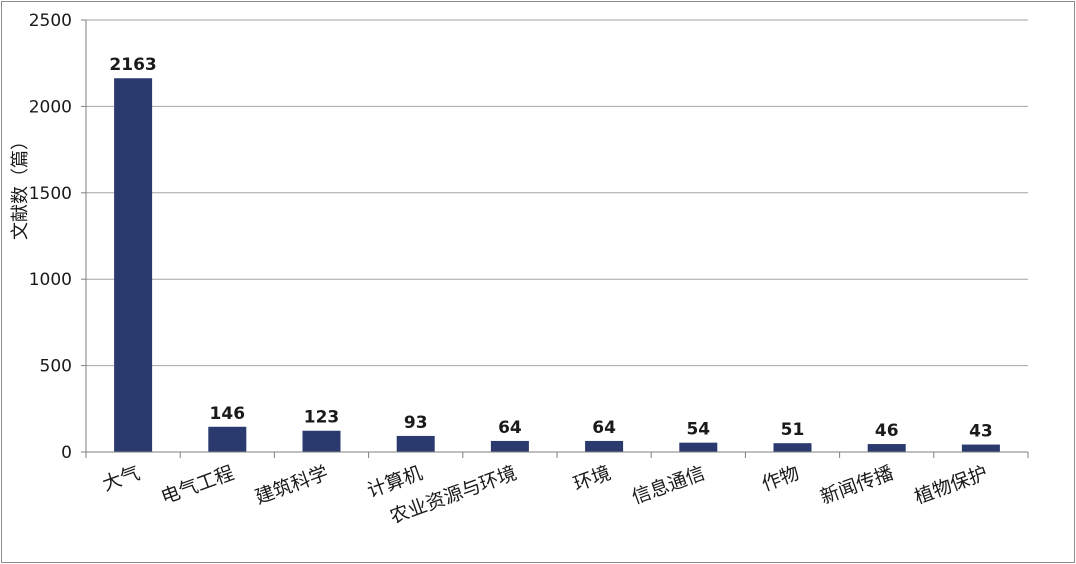 This screenshot has width=1076, height=564. Describe the element at coordinates (228, 414) in the screenshot. I see `data-label: 146` at that location.